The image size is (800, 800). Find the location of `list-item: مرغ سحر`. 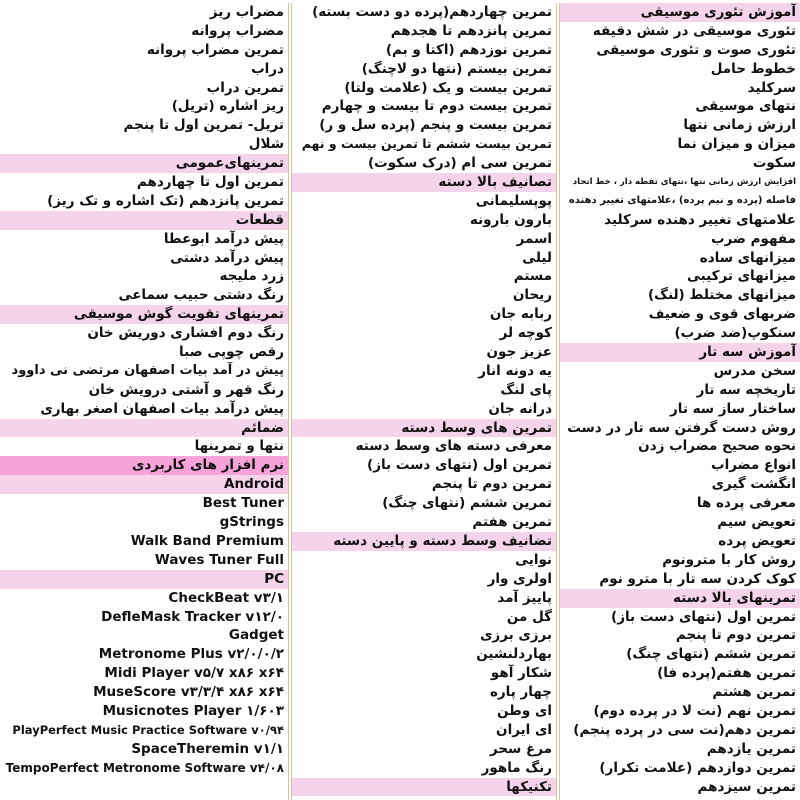

list-item: مرغ سحر is located at coordinates (520, 748).